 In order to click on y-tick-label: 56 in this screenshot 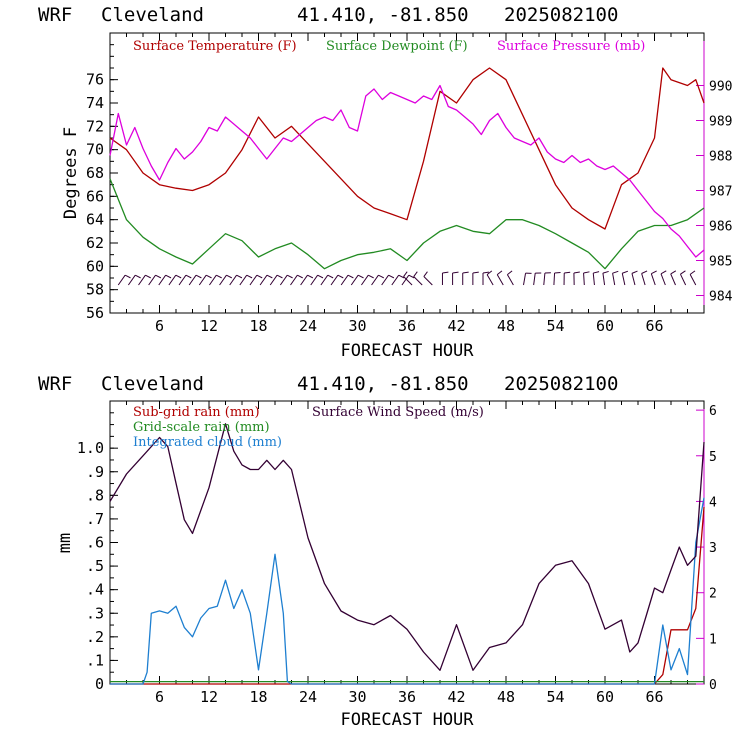, I will do `click(95, 313)`.